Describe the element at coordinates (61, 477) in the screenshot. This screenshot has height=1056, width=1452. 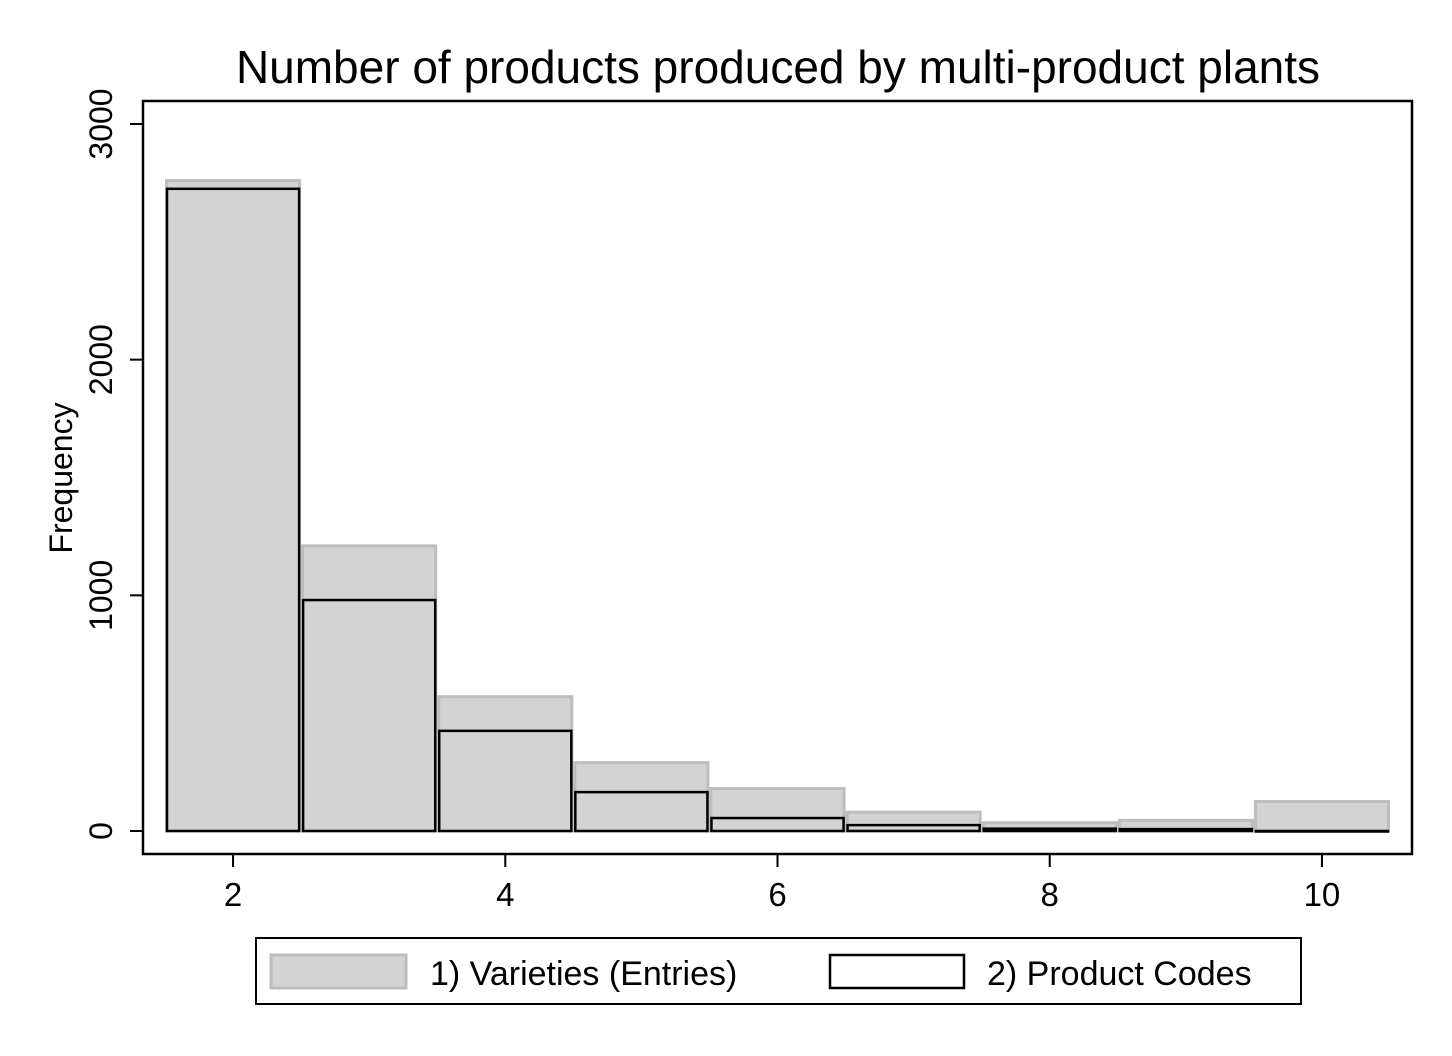
I see `y-axis-label: Frequency` at that location.